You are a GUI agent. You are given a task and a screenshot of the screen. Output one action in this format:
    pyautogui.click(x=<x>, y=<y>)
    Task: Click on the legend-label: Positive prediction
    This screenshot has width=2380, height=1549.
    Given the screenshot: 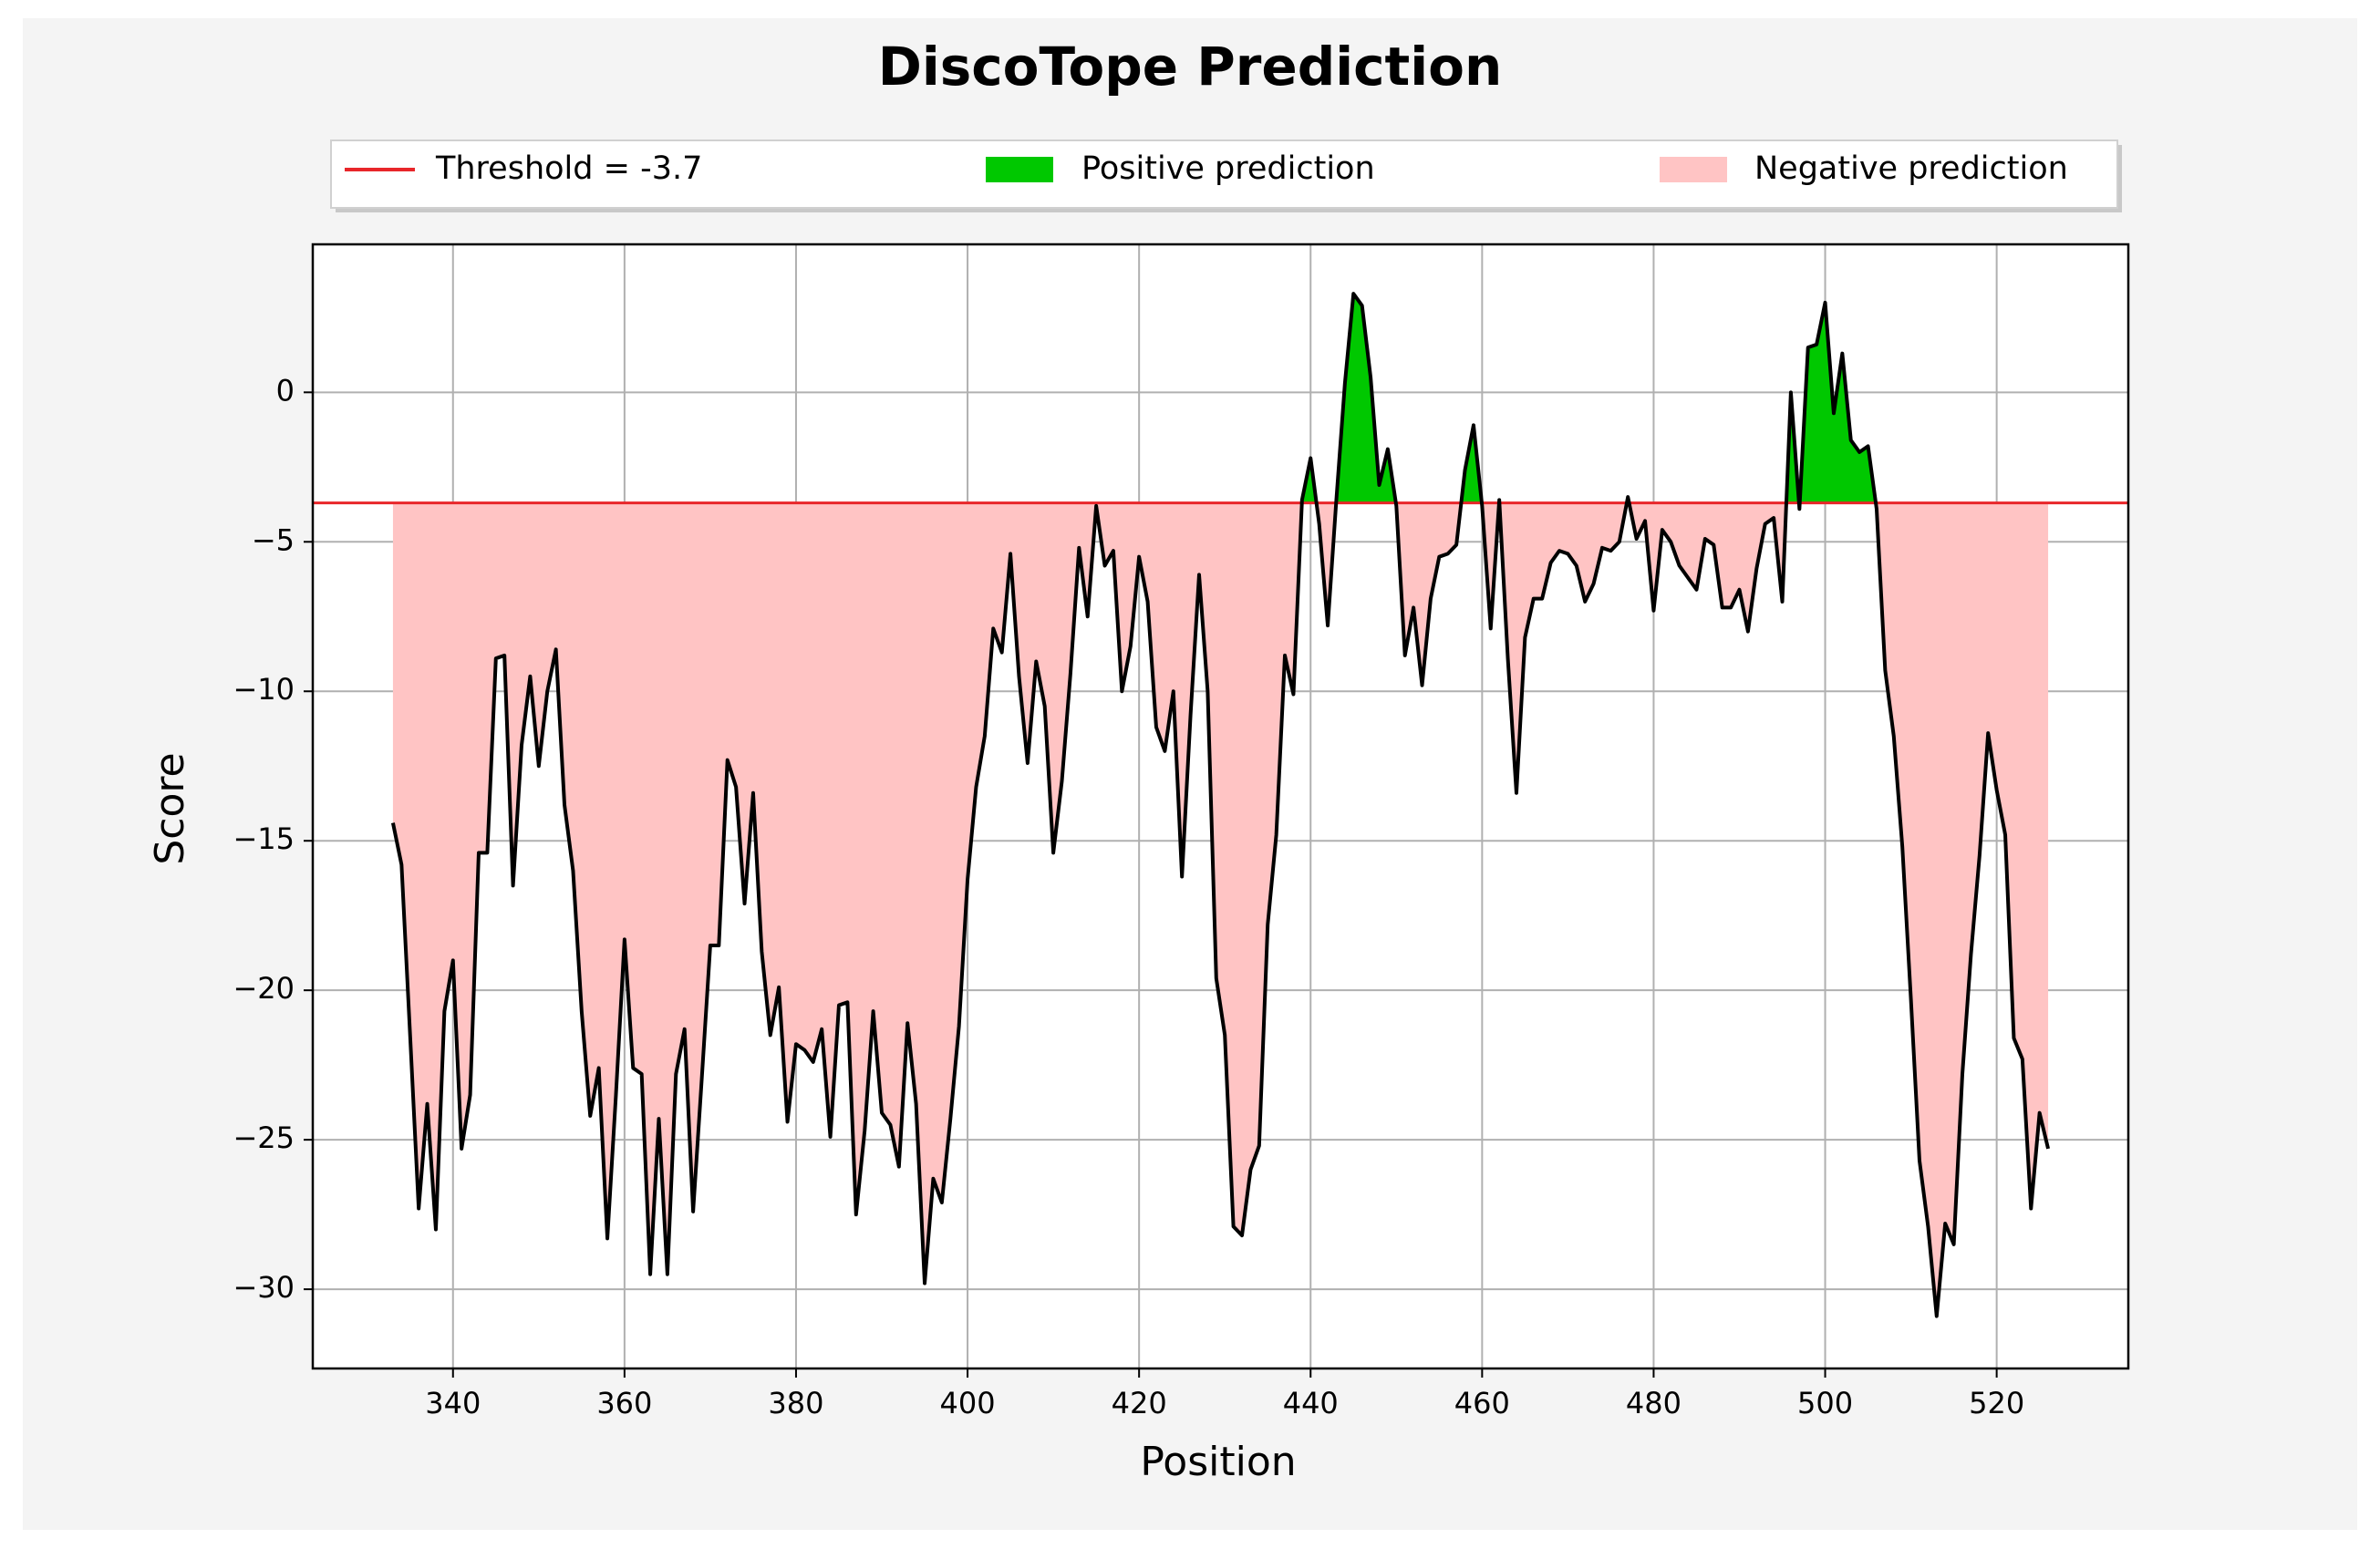 What is the action you would take?
    pyautogui.click(x=1228, y=168)
    